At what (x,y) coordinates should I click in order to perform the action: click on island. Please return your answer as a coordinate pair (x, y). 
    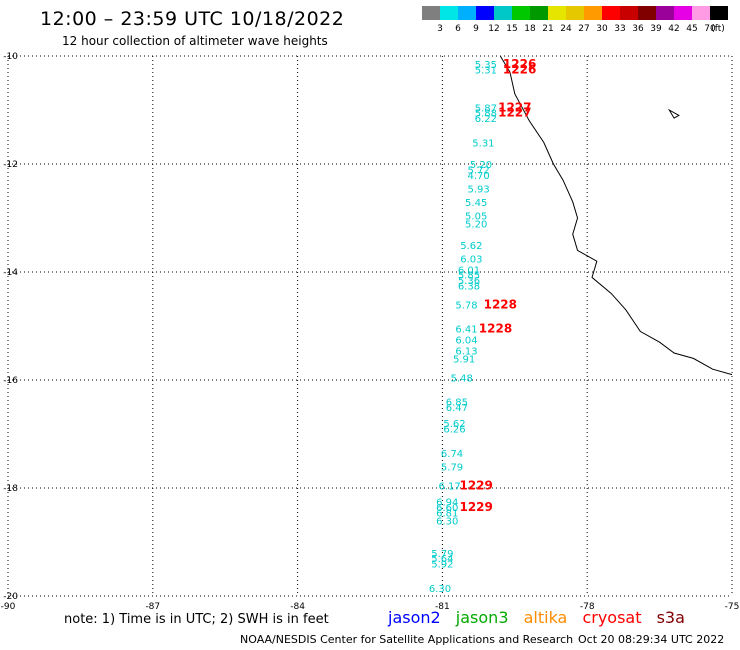
    Looking at the image, I should click on (673, 113).